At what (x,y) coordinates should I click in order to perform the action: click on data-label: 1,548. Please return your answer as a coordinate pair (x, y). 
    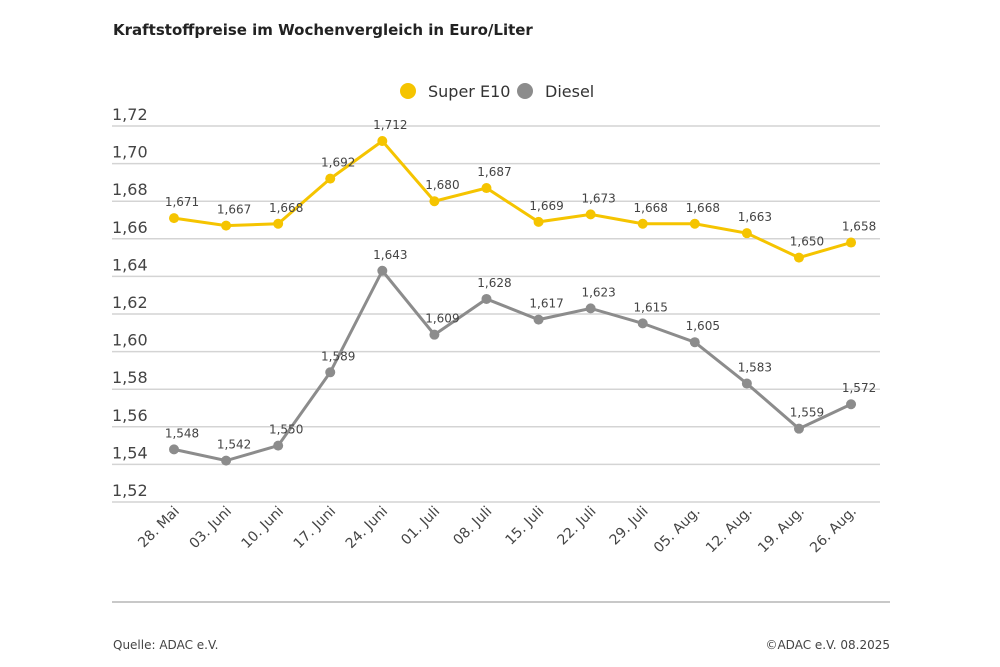
    Looking at the image, I should click on (182, 433).